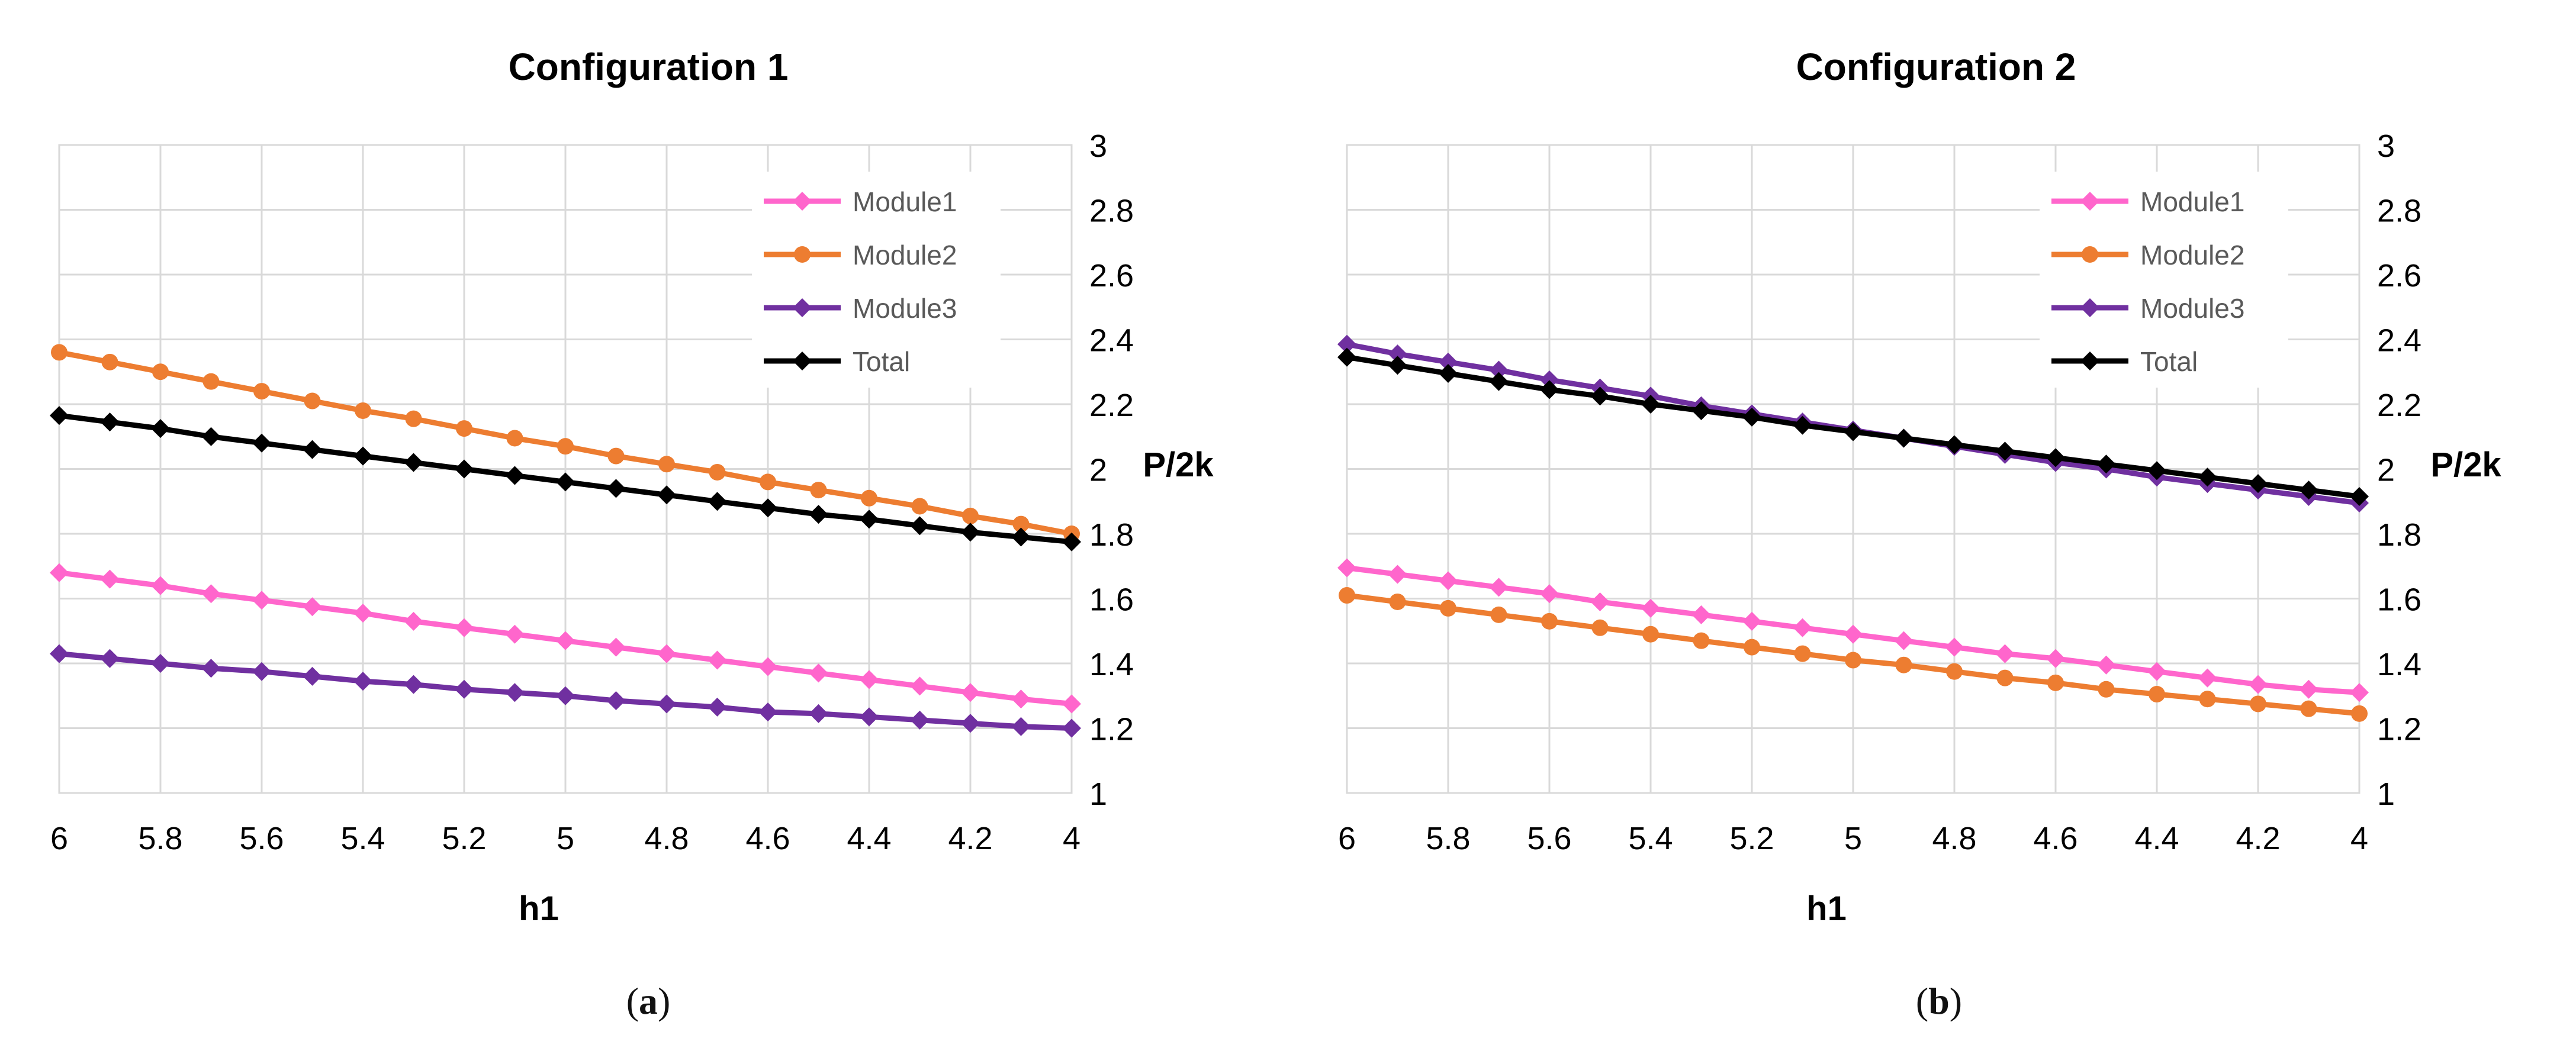 The height and width of the screenshot is (1051, 2576). Describe the element at coordinates (539, 909) in the screenshot. I see `x-axis-label-a: h1` at that location.